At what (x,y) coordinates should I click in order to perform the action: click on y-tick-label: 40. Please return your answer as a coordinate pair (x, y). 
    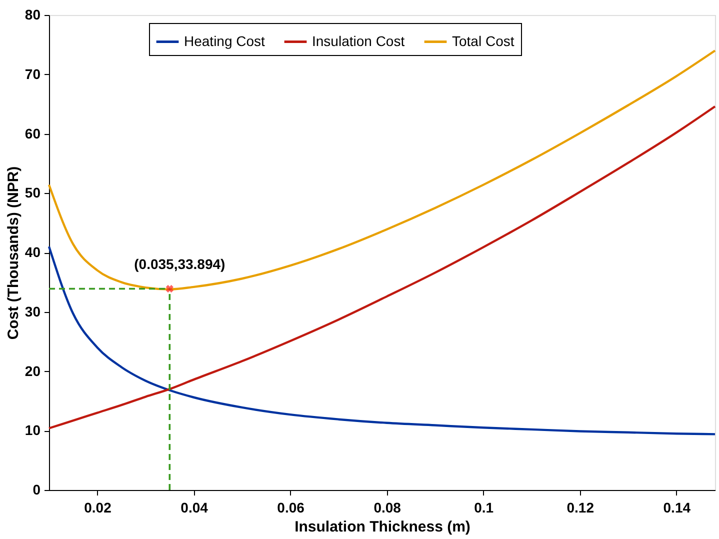
    Looking at the image, I should click on (32, 252).